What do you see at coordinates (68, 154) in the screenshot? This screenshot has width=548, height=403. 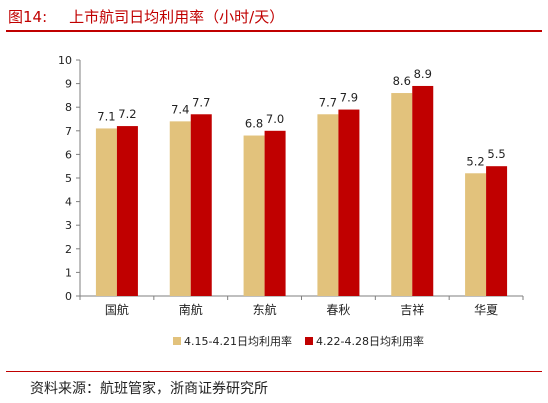 I see `y-tick-label: 6` at bounding box center [68, 154].